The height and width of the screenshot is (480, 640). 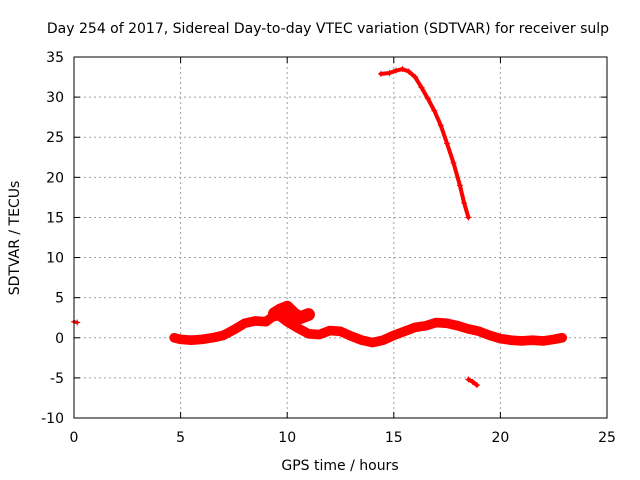 I want to click on series-low-cluster, so click(x=472, y=382).